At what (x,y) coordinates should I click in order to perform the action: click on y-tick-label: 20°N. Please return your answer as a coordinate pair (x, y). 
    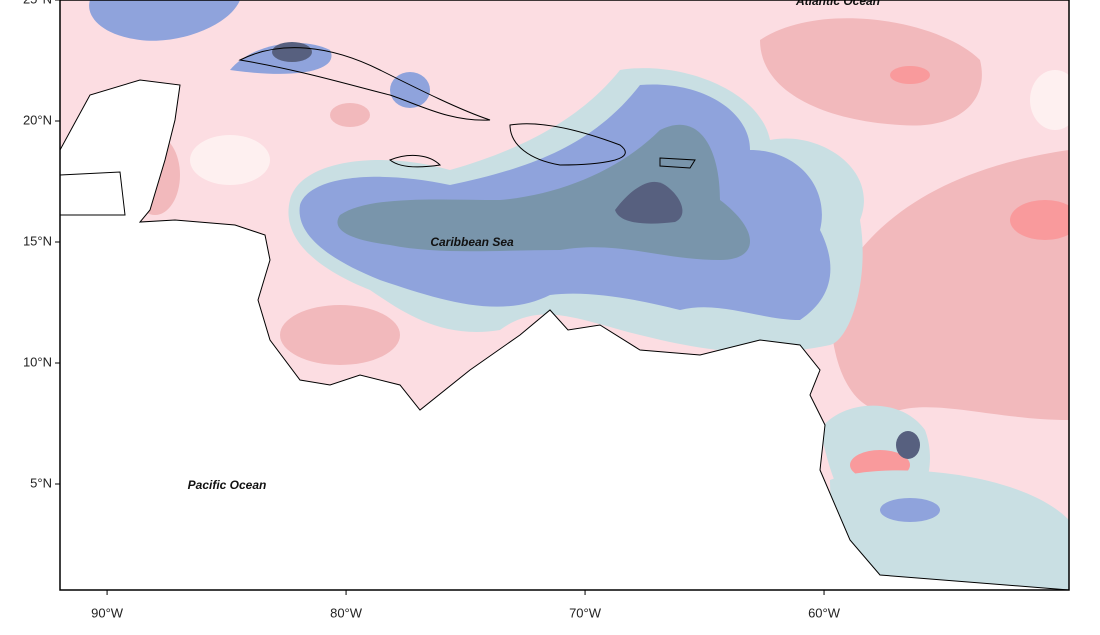
    Looking at the image, I should click on (37, 119).